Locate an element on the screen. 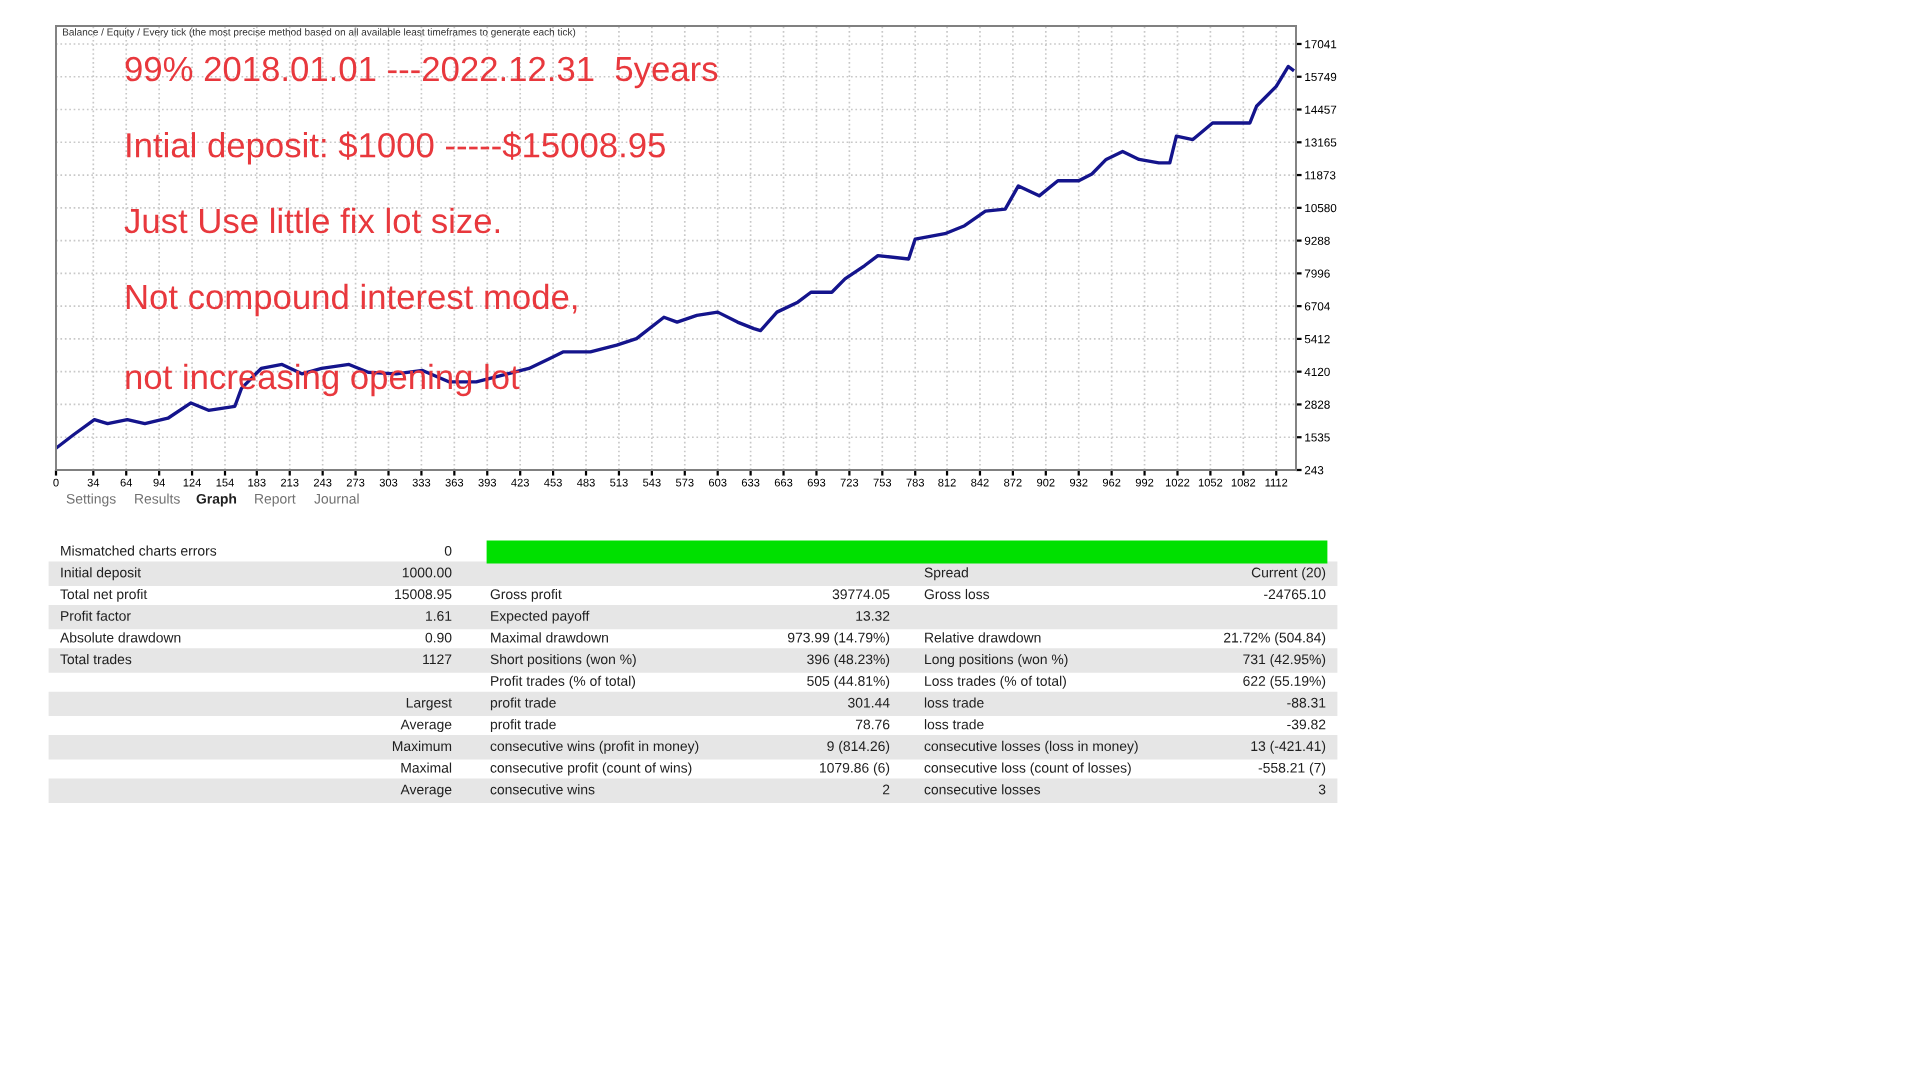  annotation: Not compound interest mode, is located at coordinates (351, 300).